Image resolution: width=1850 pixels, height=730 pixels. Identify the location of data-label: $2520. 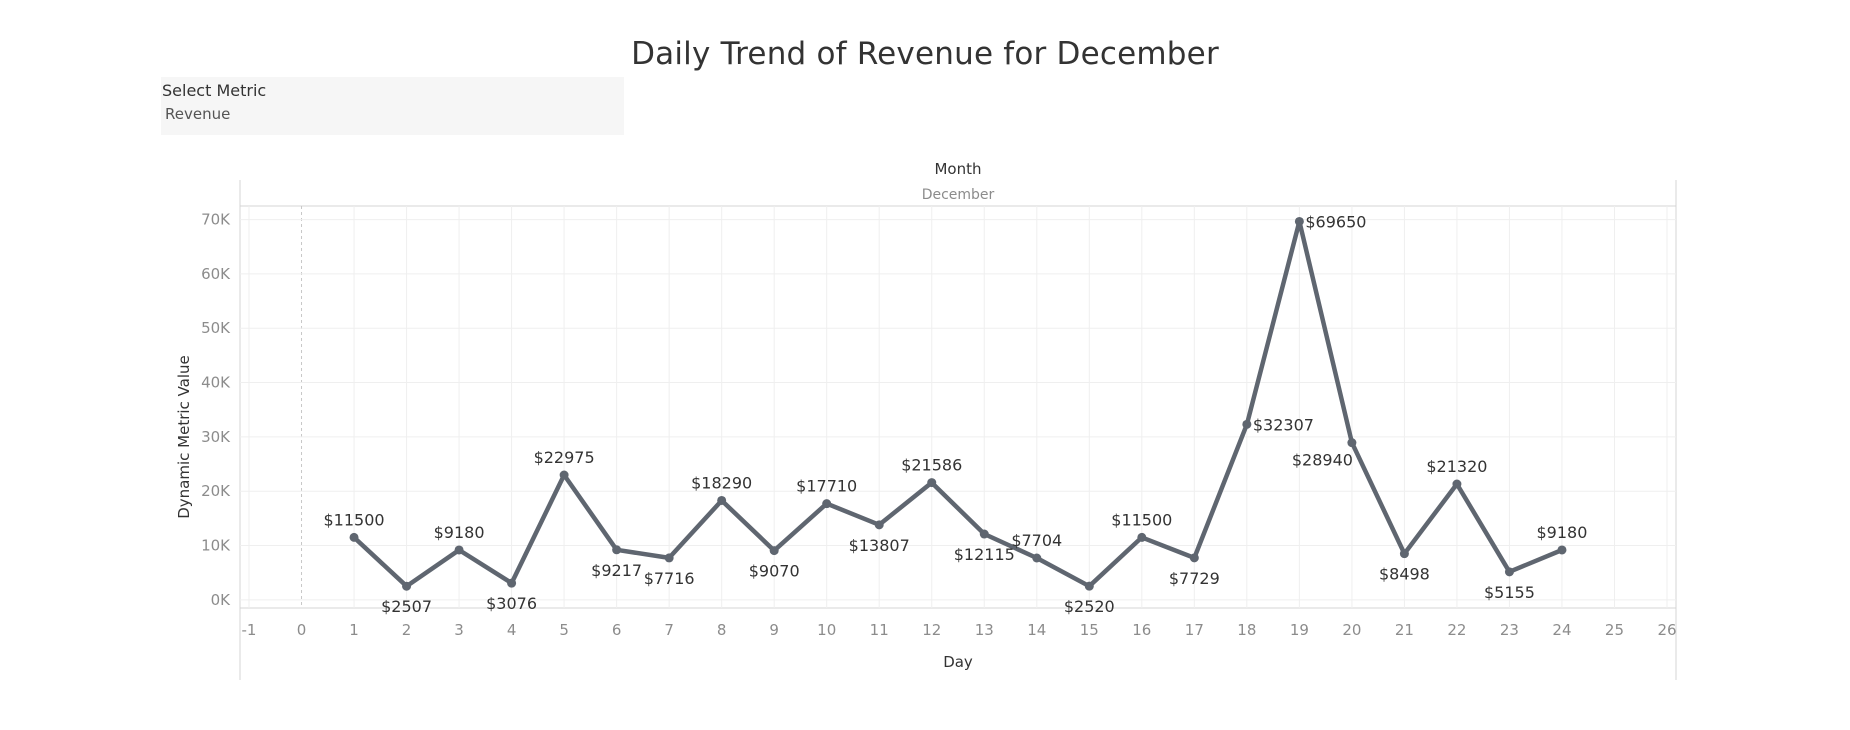
(1089, 606).